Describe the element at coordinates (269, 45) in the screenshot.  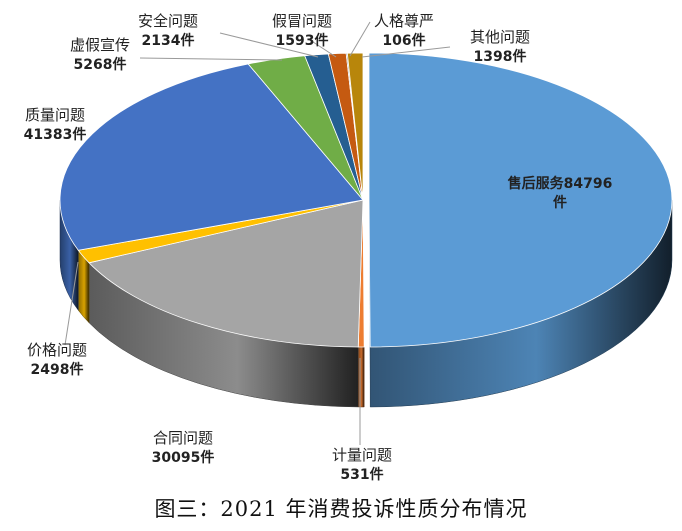
I see `leader-line-安全问题` at that location.